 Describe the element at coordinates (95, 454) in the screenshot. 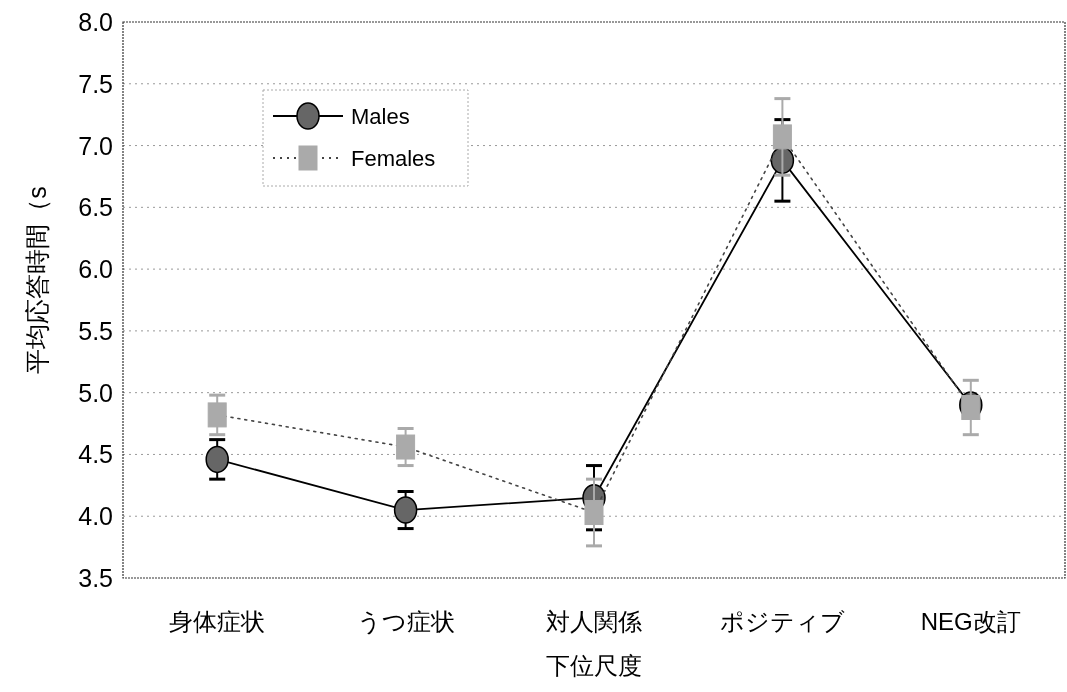

I see `y-tick-label: 4.5` at that location.